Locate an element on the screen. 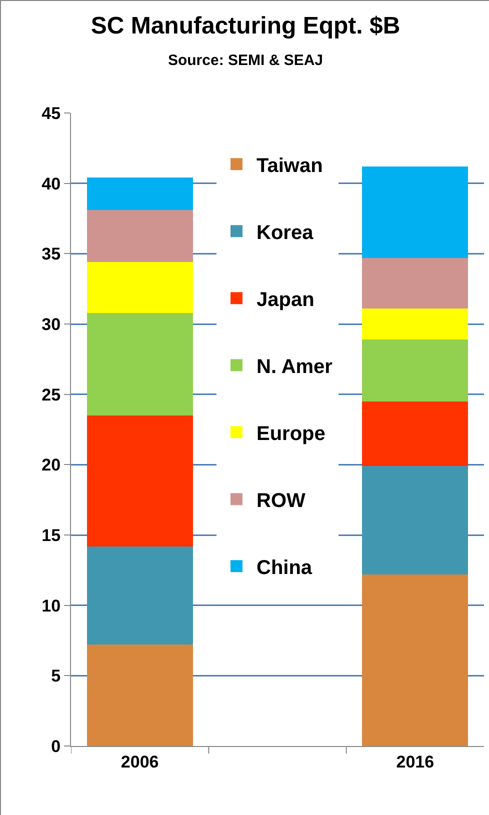  y-tick-label: 15 is located at coordinates (51, 535).